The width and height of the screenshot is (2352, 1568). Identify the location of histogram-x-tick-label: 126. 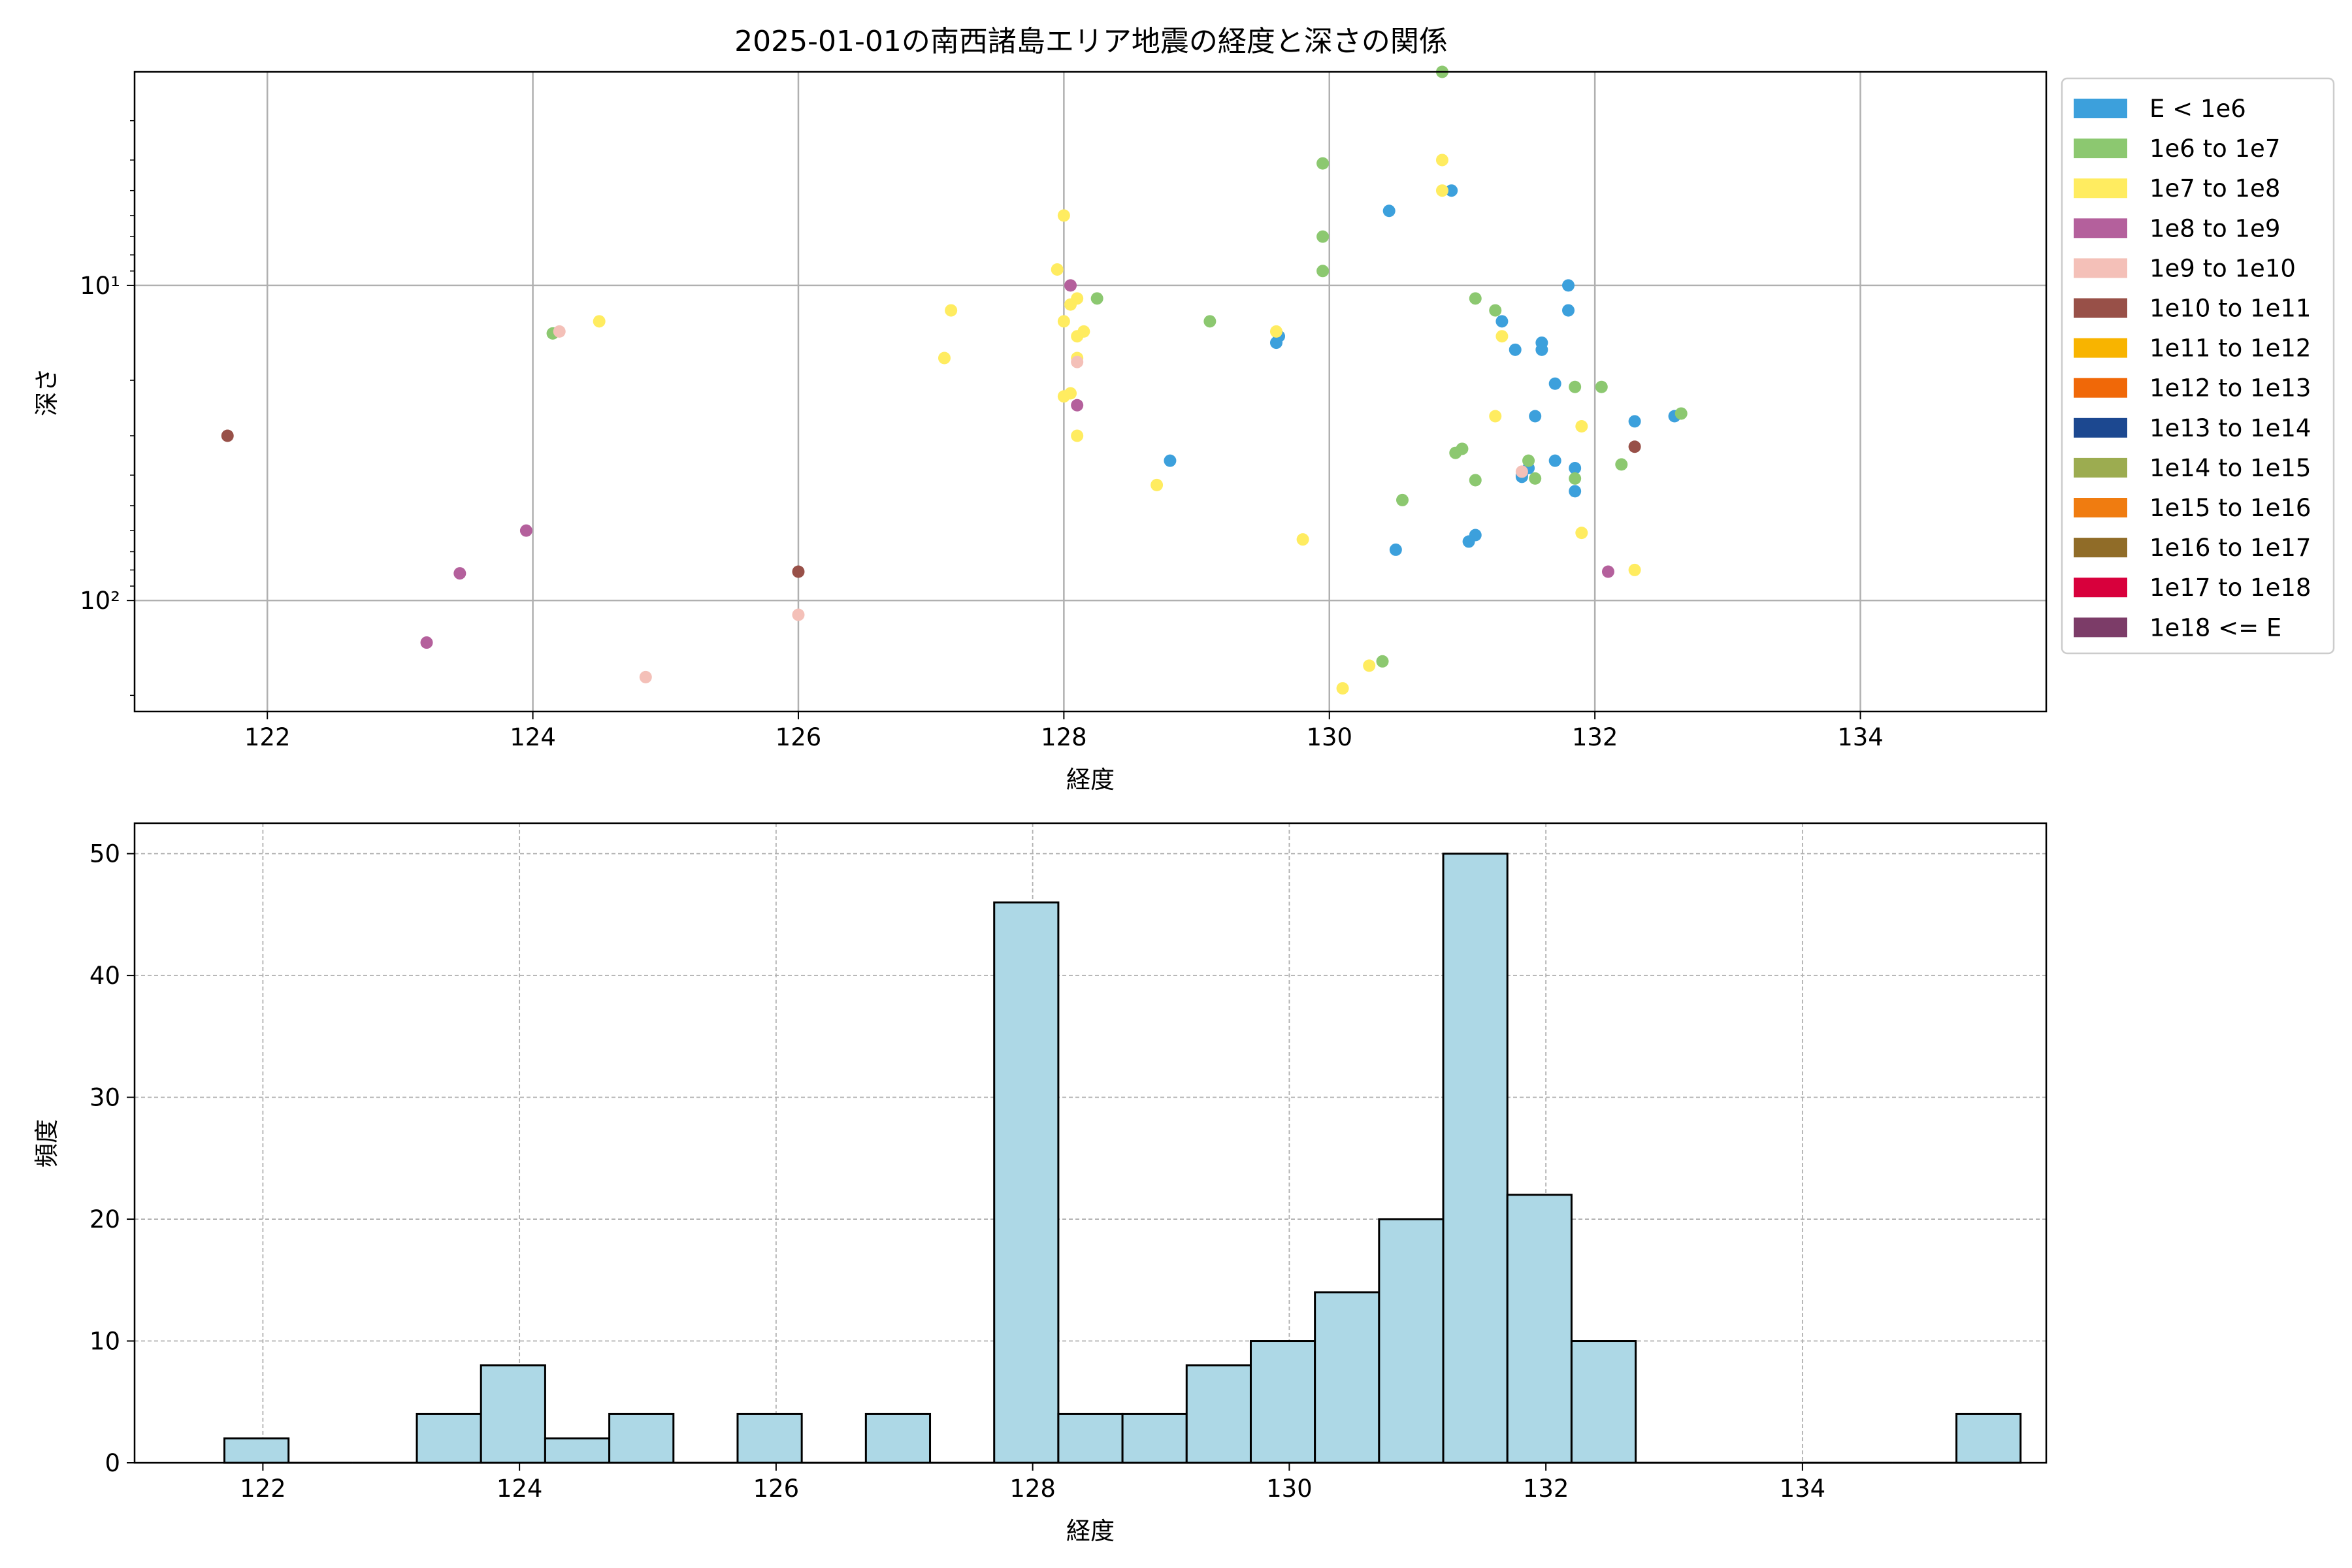
(776, 1489).